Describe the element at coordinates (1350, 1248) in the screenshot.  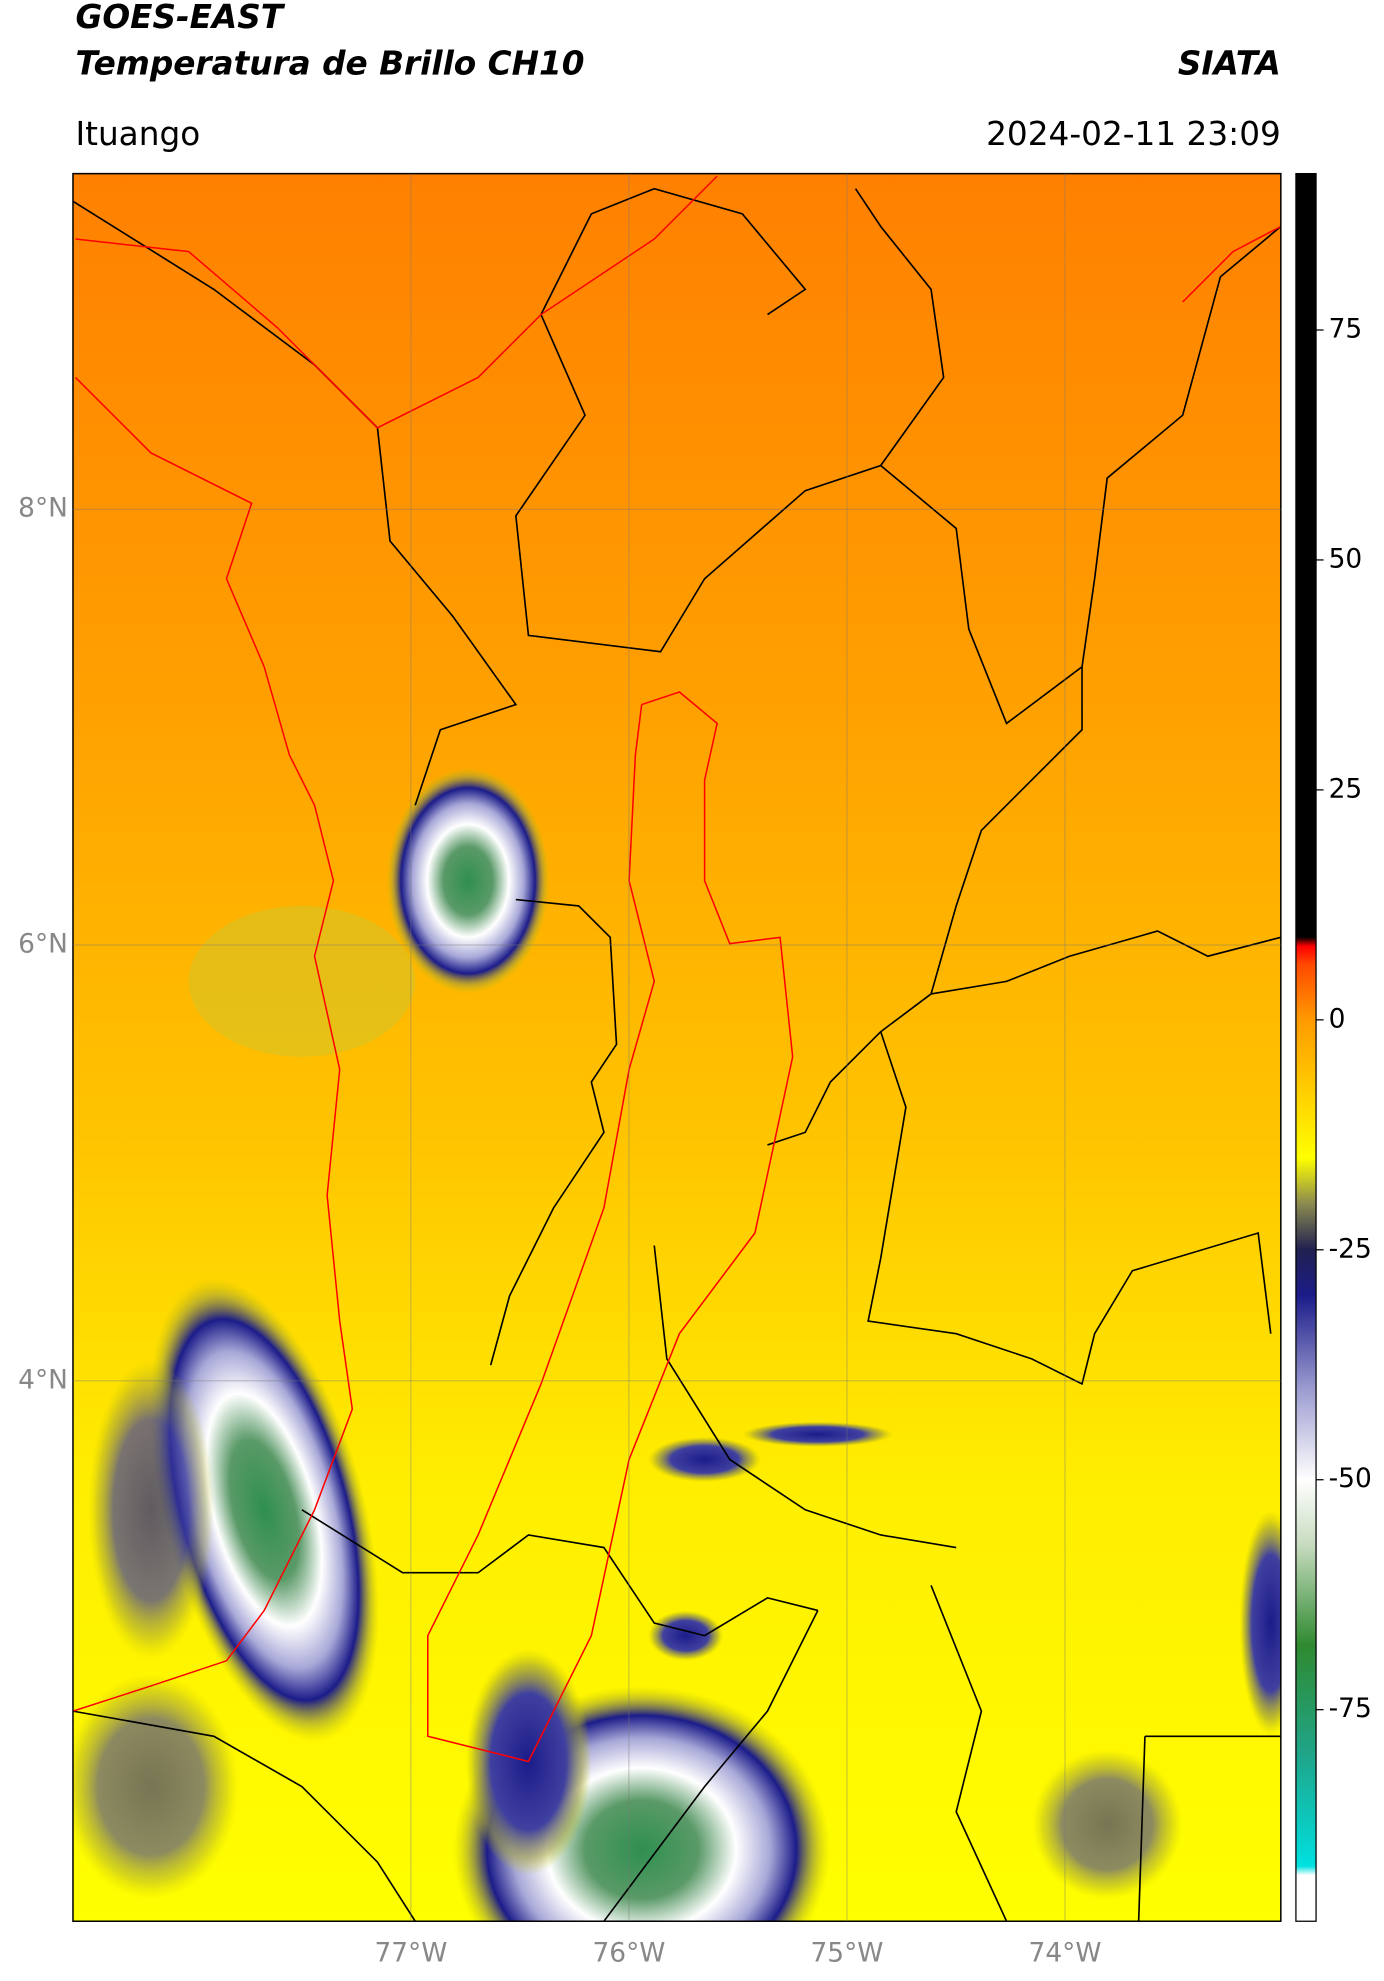
I see `colorbar-tick-label: -25` at that location.